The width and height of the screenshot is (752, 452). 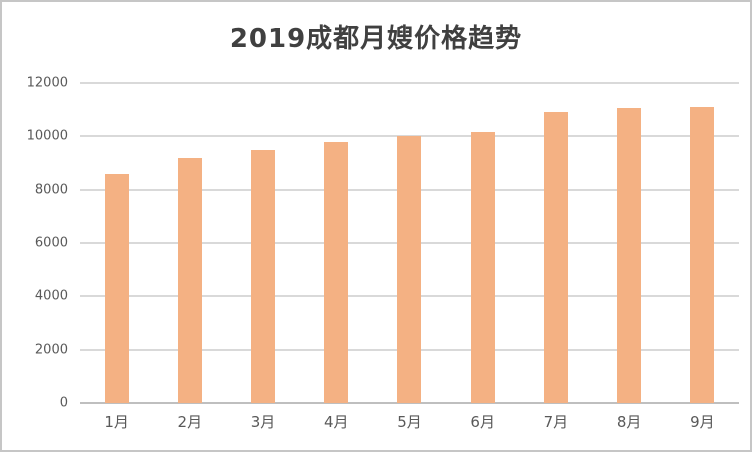 What do you see at coordinates (47, 136) in the screenshot?
I see `y-tick-label: 10000` at bounding box center [47, 136].